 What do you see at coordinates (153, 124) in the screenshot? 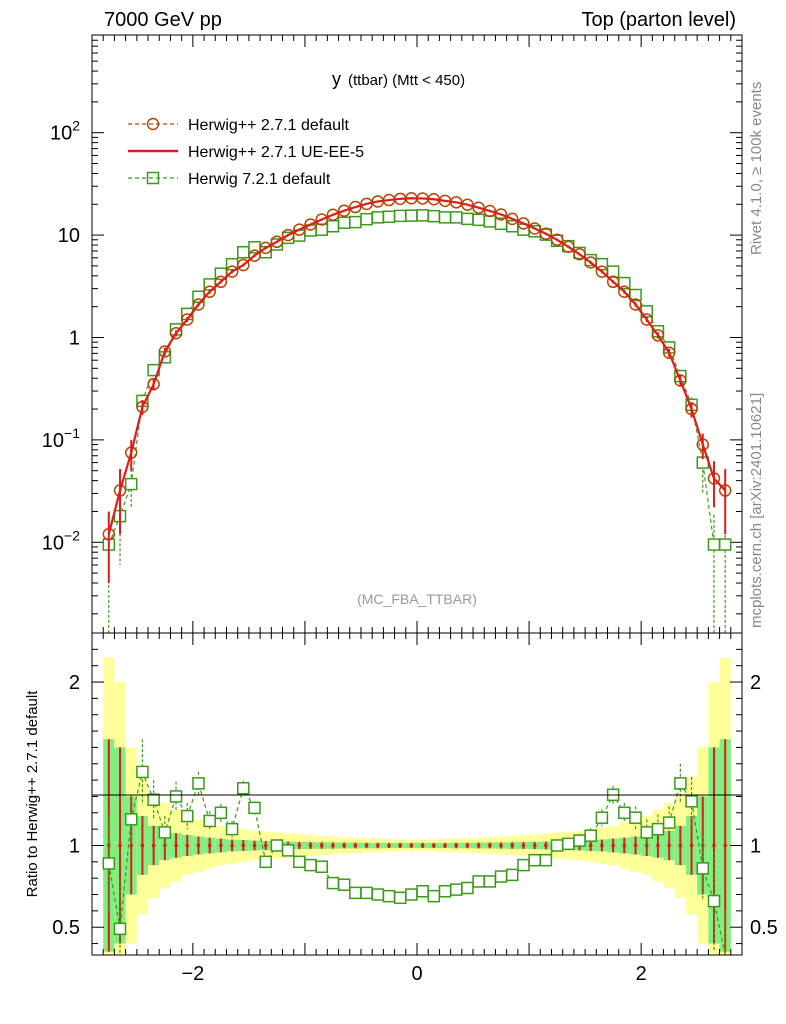
I see `legend-marker-circle` at bounding box center [153, 124].